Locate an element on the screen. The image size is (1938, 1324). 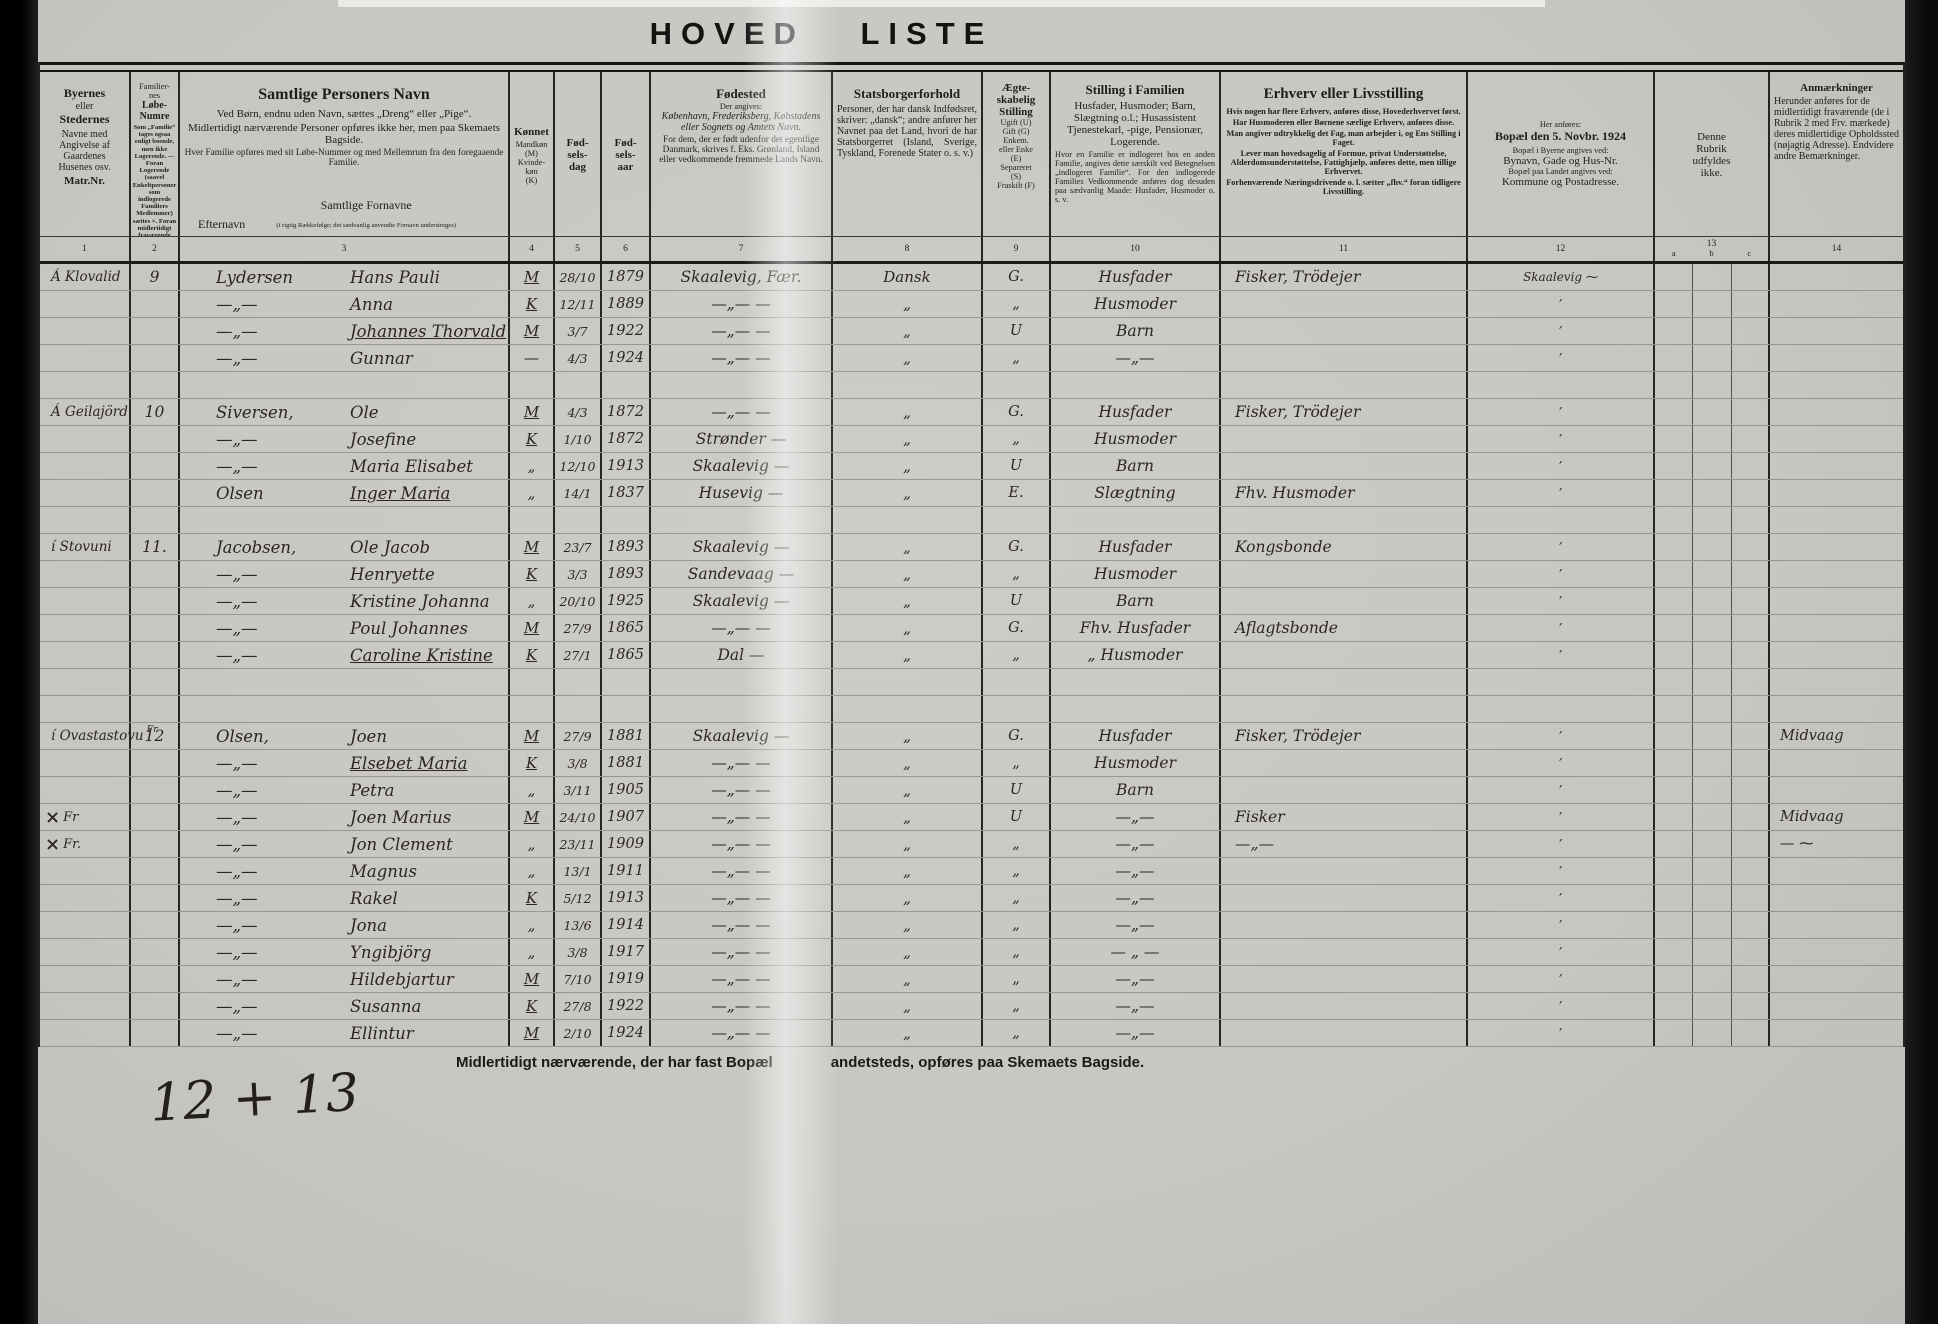
cell-citizenship: „ is located at coordinates (908, 493).